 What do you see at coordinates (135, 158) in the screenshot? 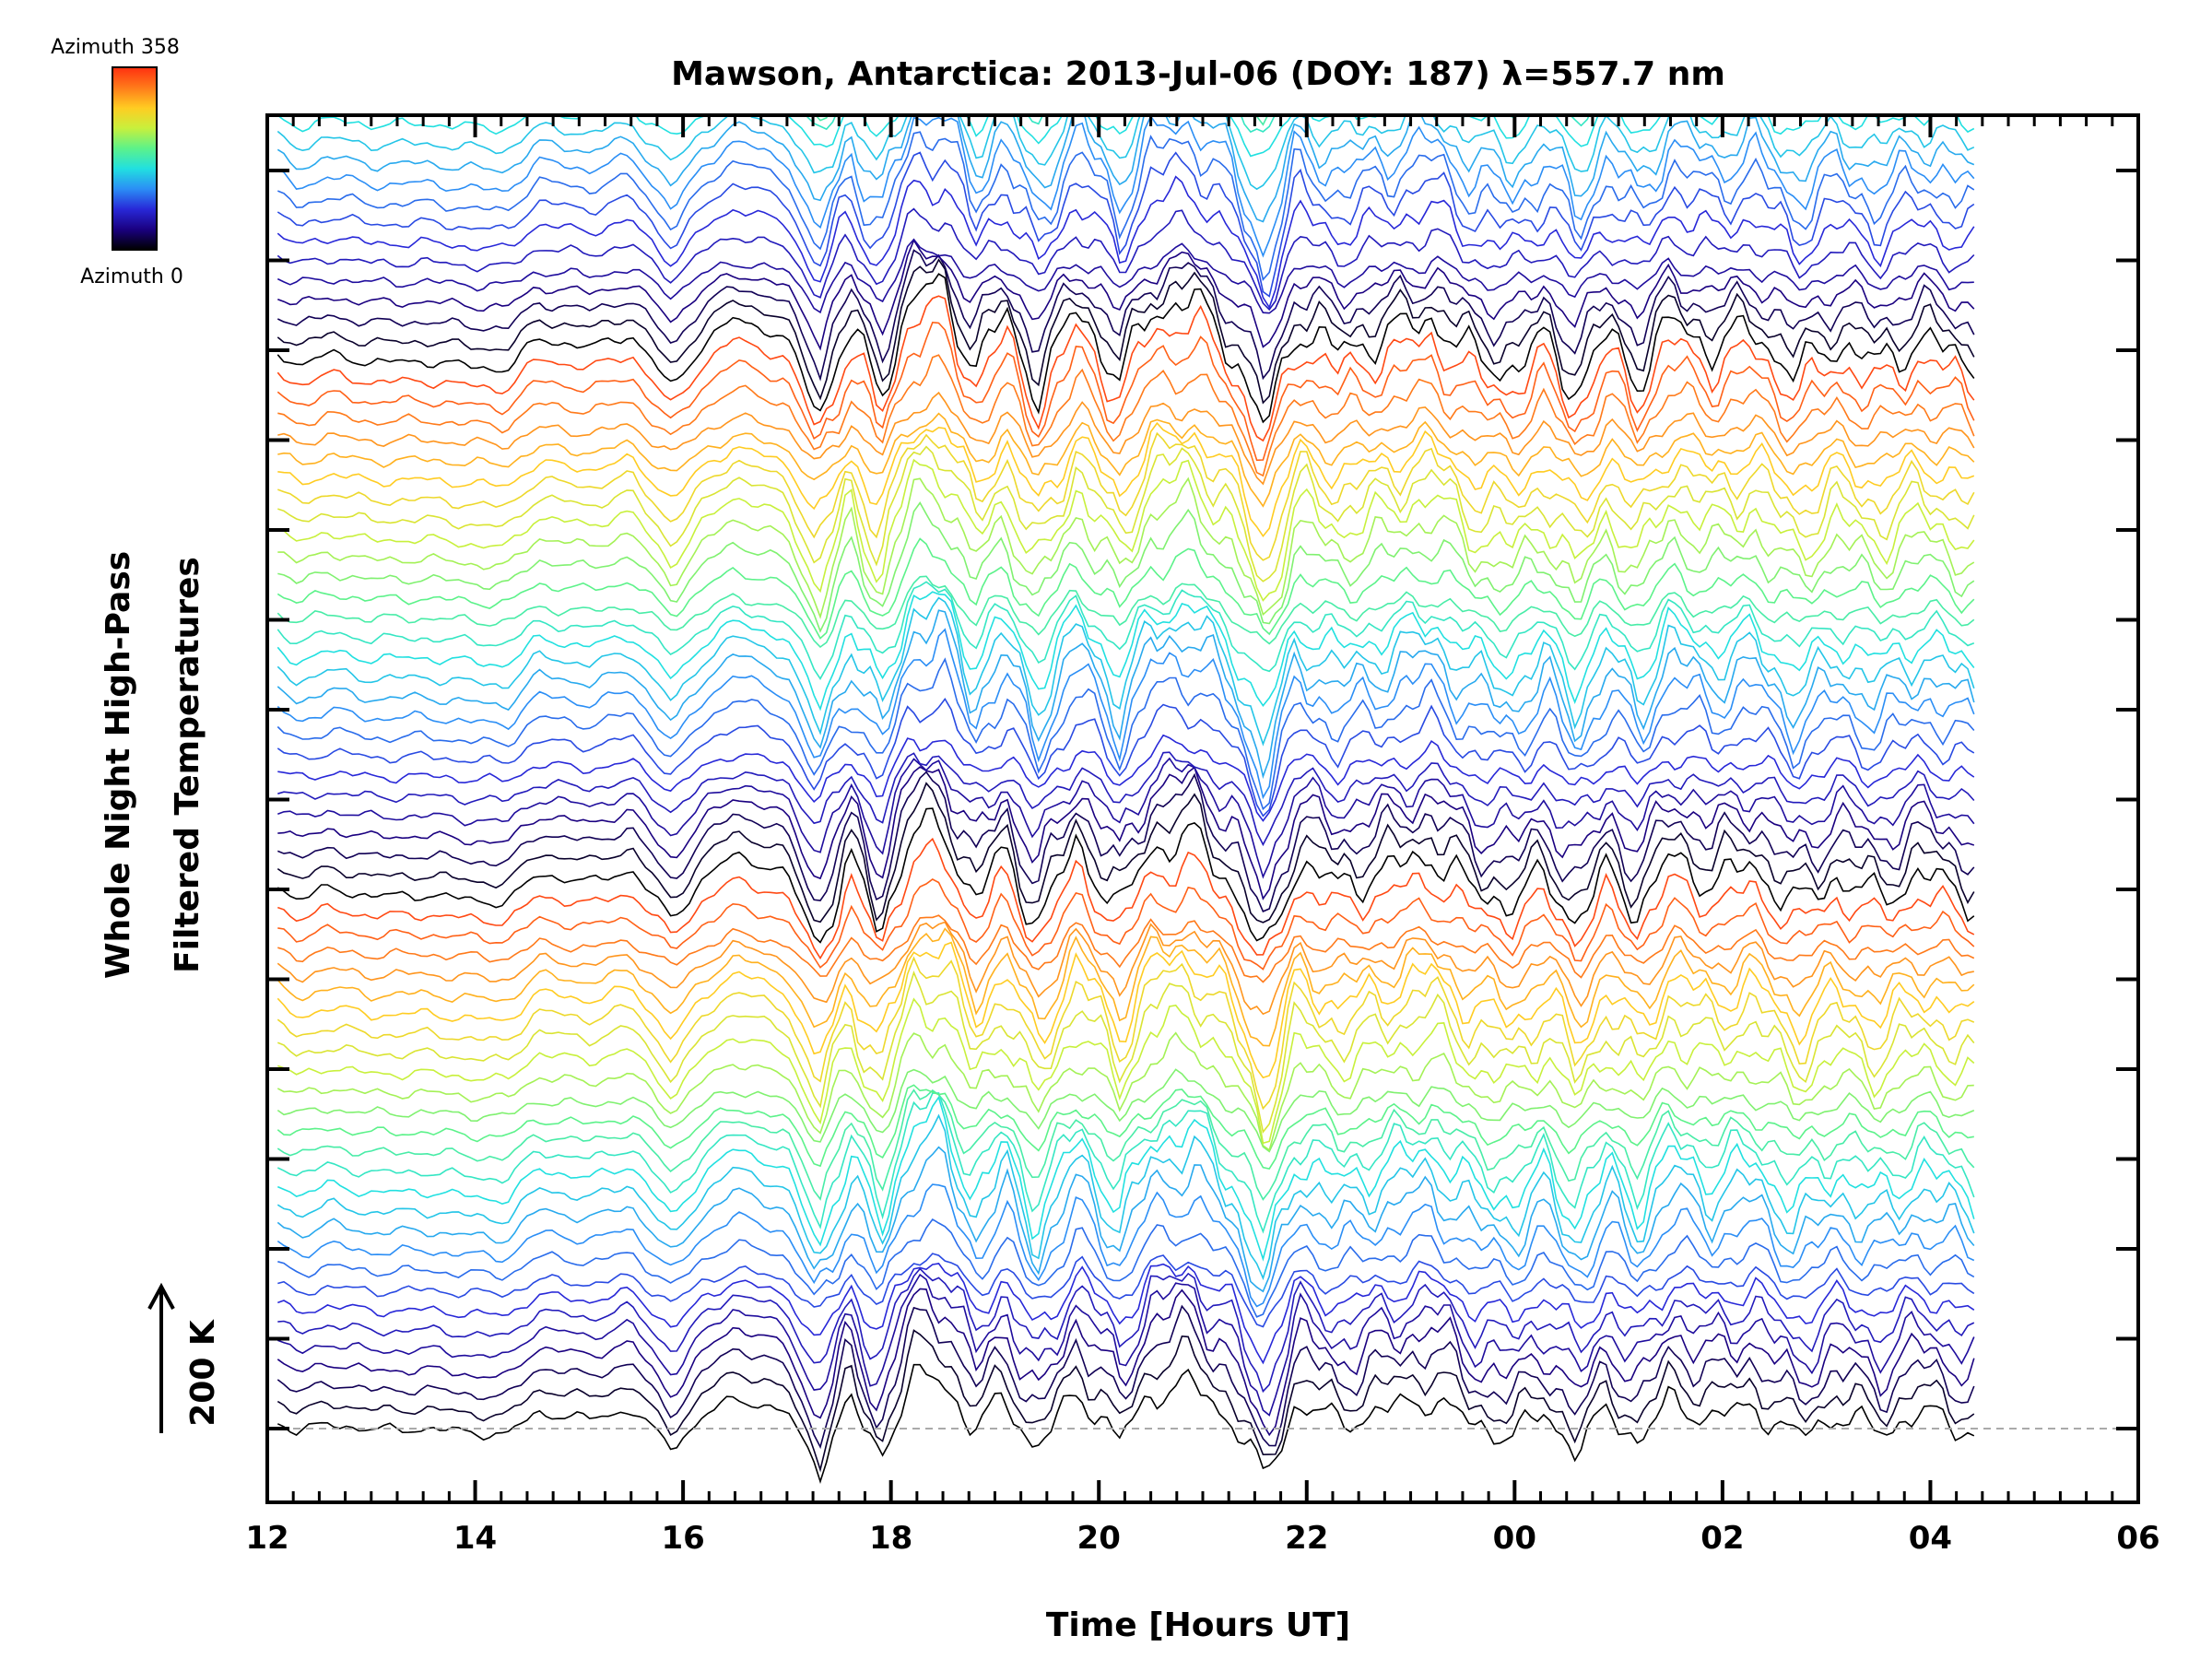
I see `colorbar` at bounding box center [135, 158].